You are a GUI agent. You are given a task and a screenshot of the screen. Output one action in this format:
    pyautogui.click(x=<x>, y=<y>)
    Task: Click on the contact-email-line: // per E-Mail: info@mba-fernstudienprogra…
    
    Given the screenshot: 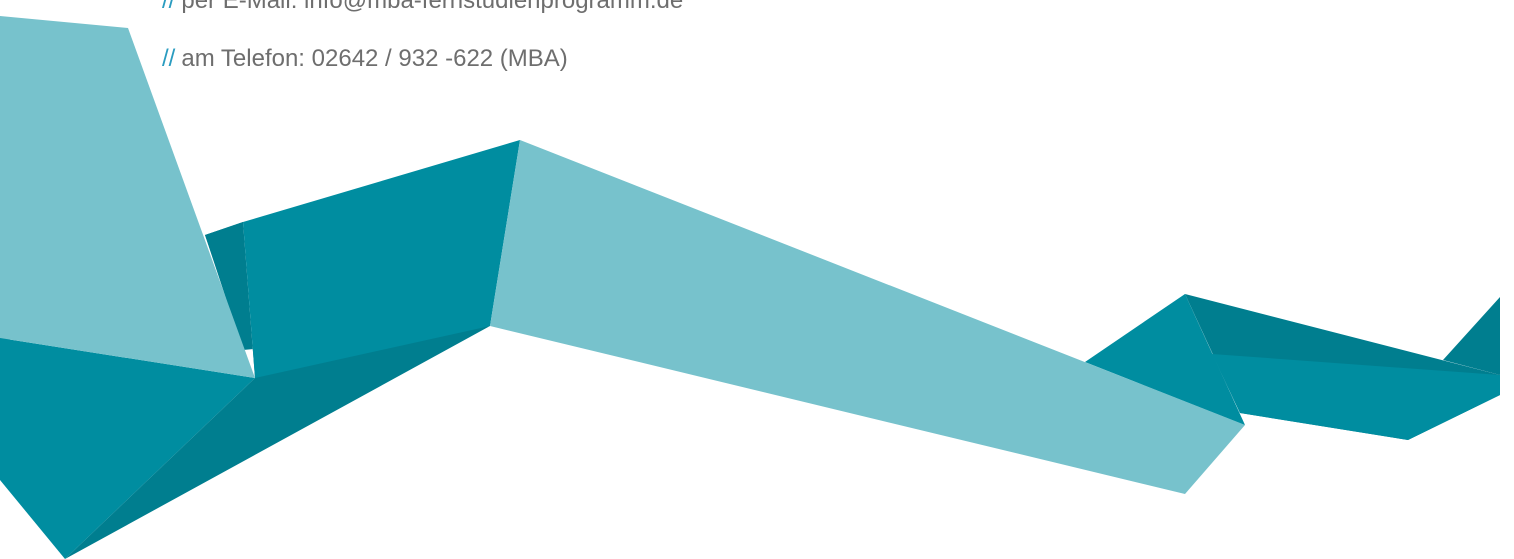 What is the action you would take?
    pyautogui.click(x=422, y=8)
    